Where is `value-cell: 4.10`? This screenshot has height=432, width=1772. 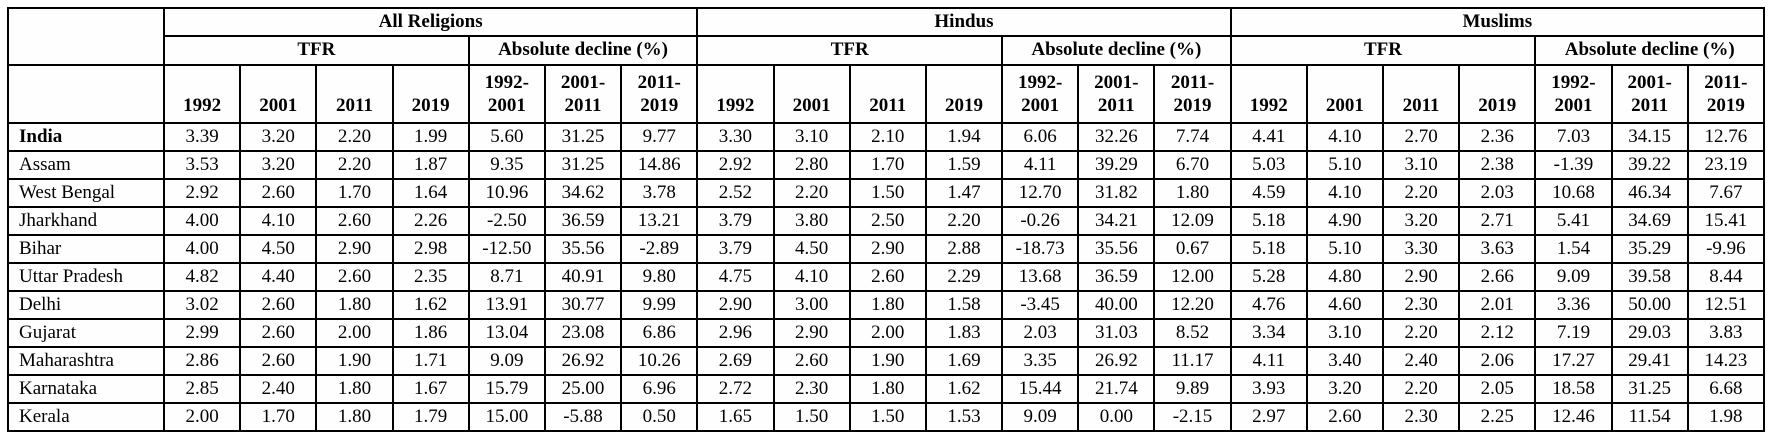
value-cell: 4.10 is located at coordinates (278, 221).